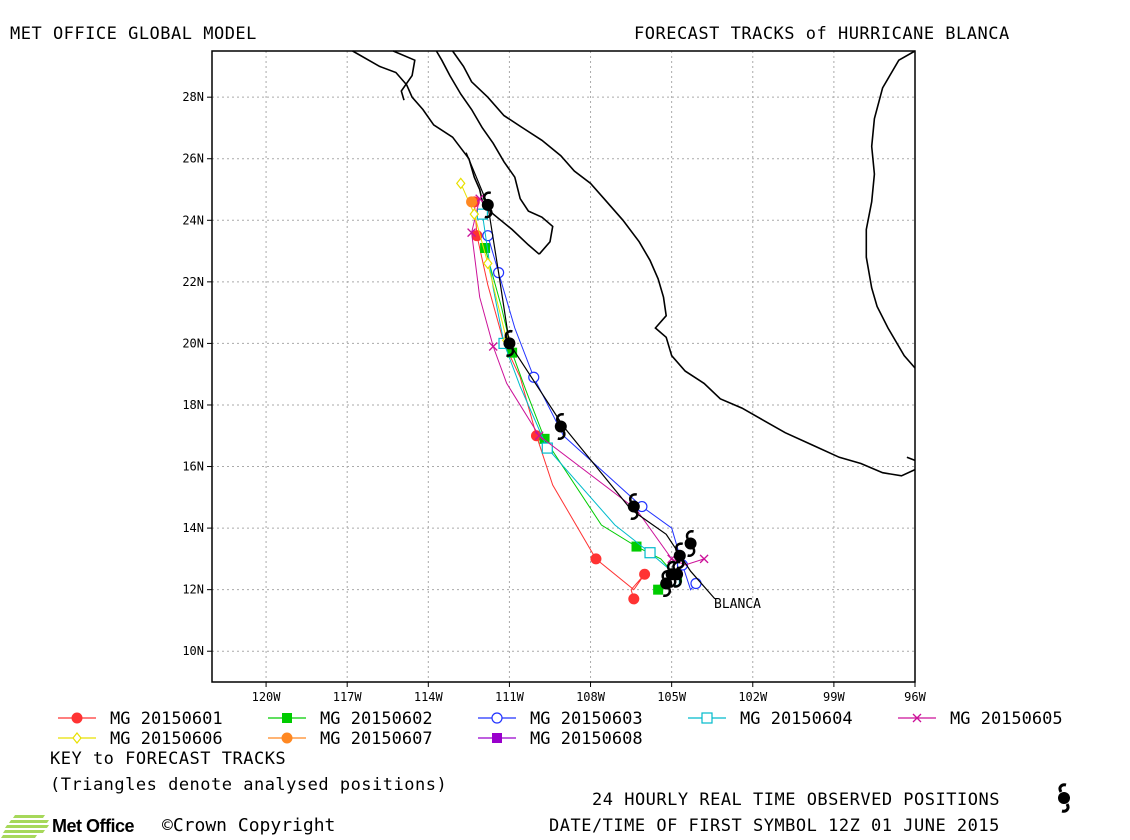 The image size is (1130, 840). What do you see at coordinates (510, 697) in the screenshot?
I see `x-tick-label: 111W` at bounding box center [510, 697].